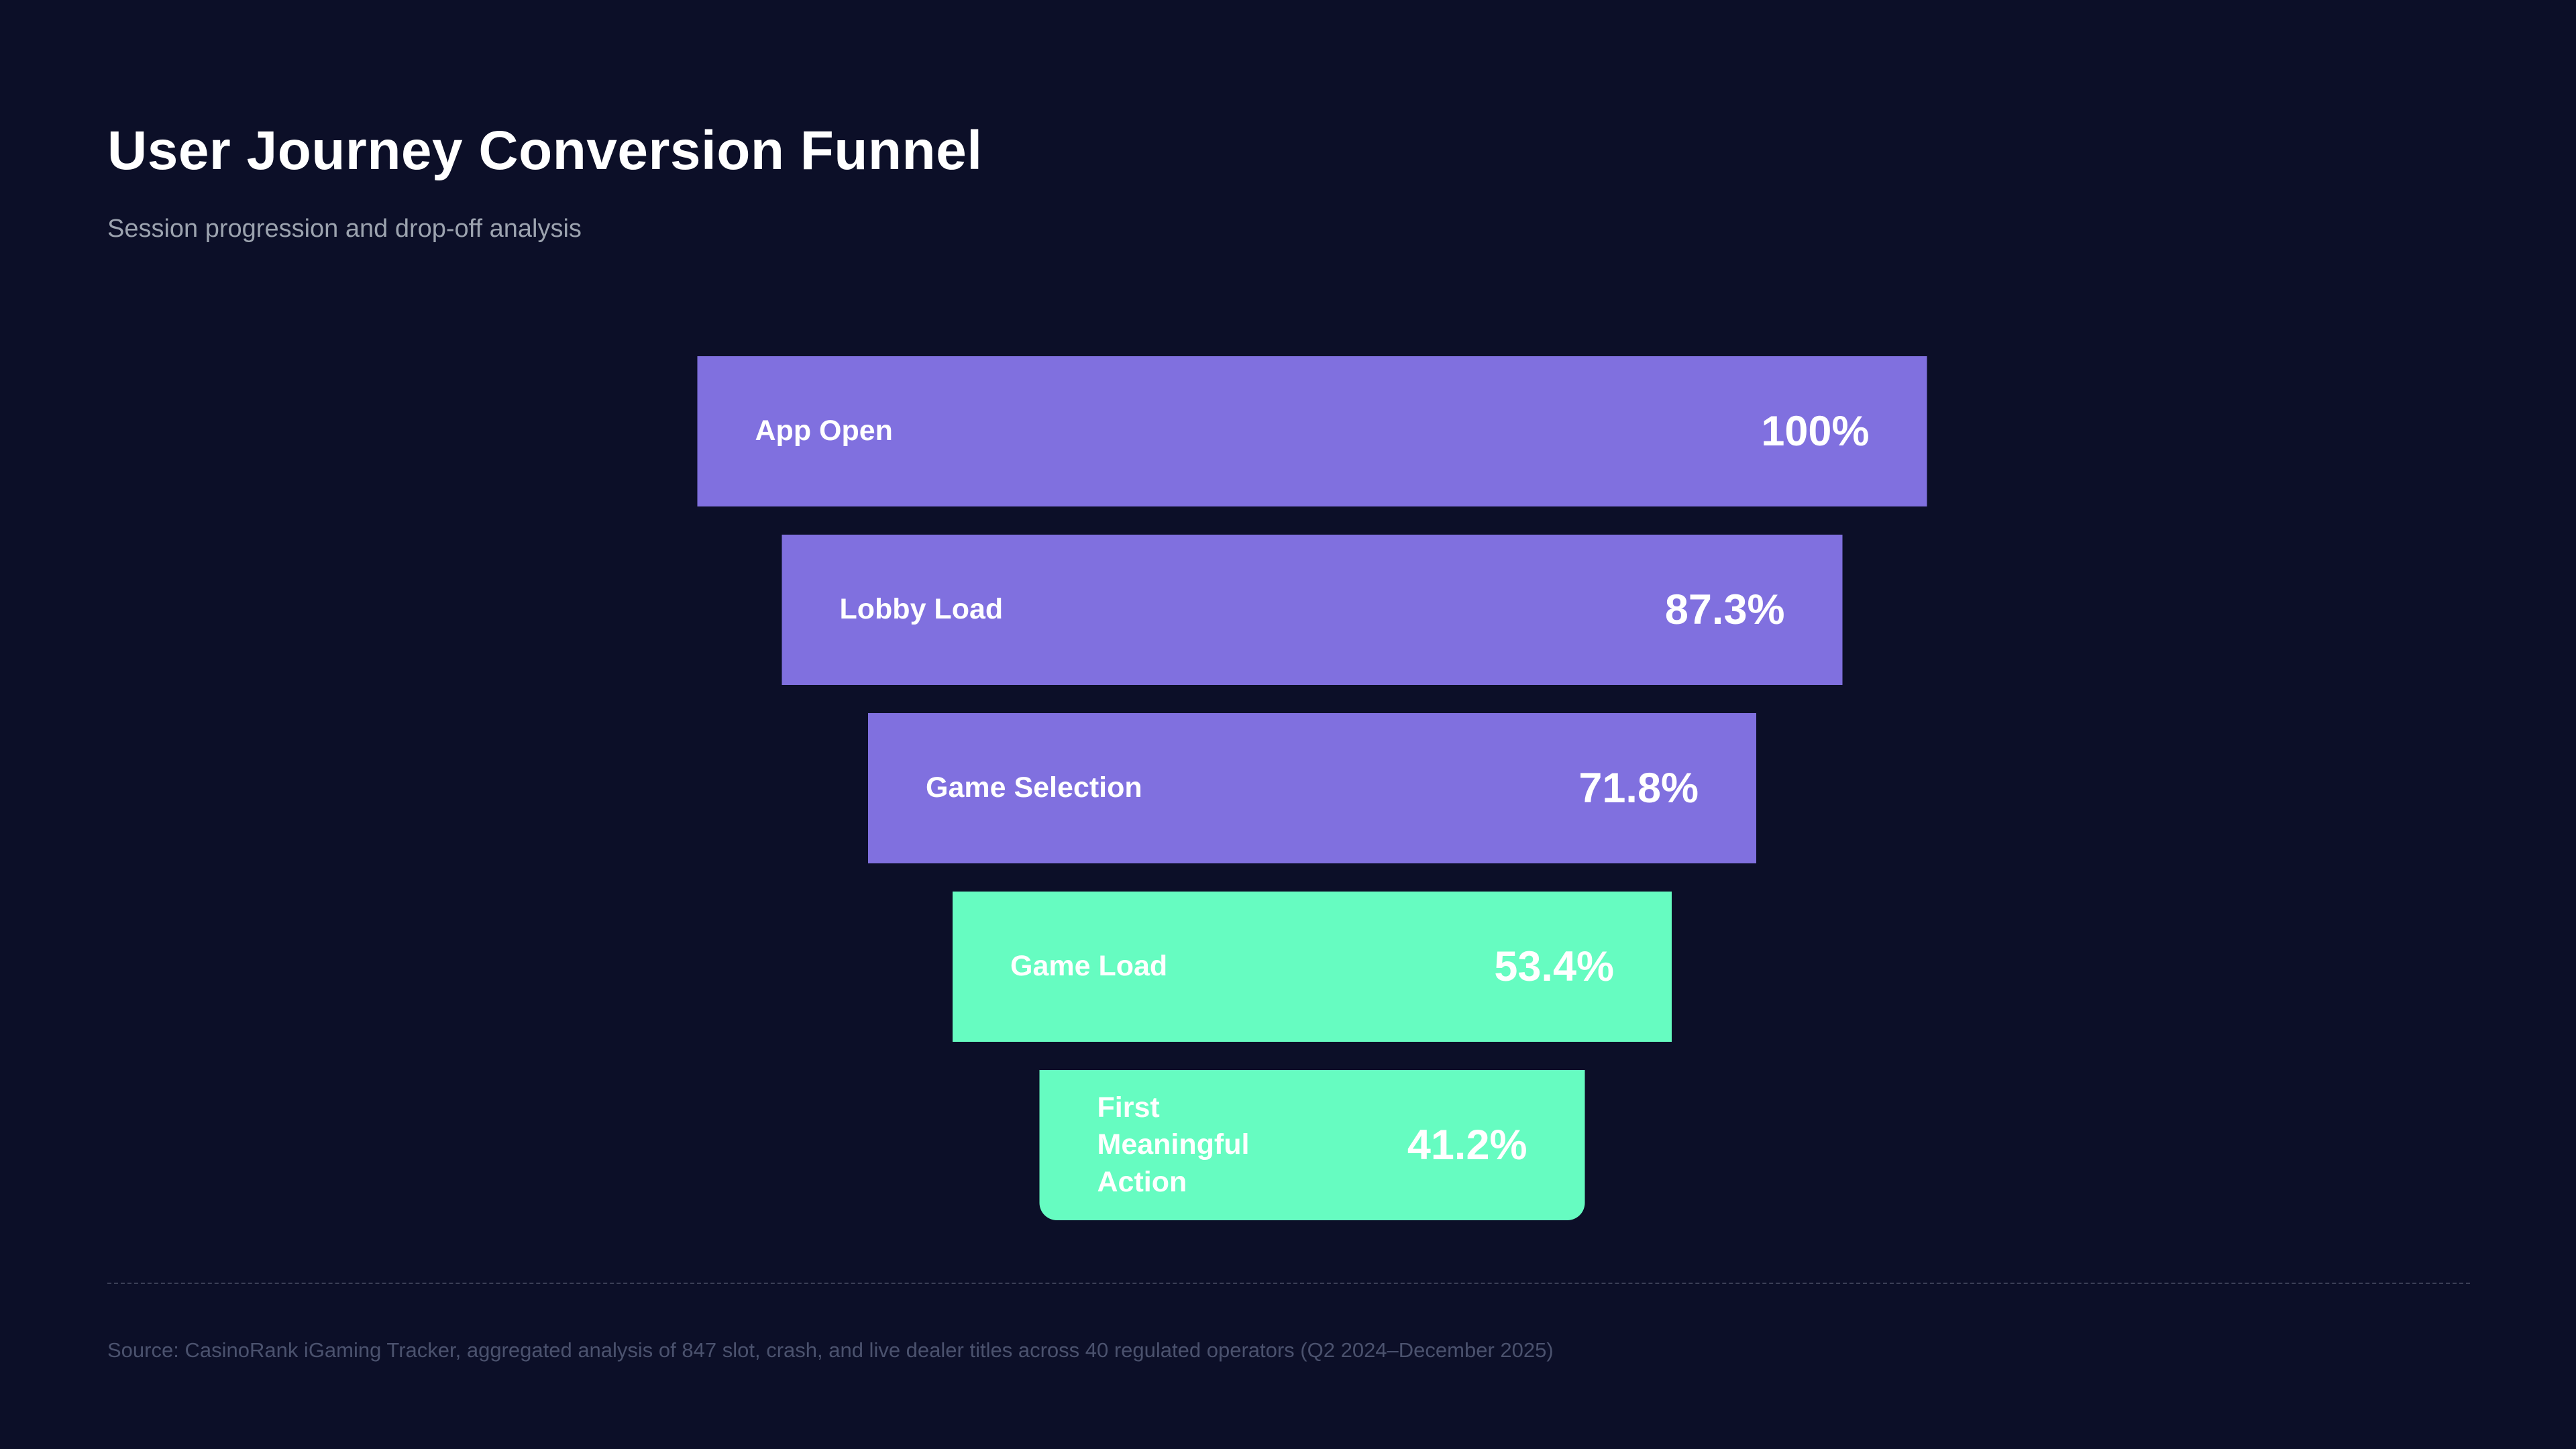 The image size is (2576, 1449). I want to click on page-title: User Journey Conversion Funnel, so click(545, 150).